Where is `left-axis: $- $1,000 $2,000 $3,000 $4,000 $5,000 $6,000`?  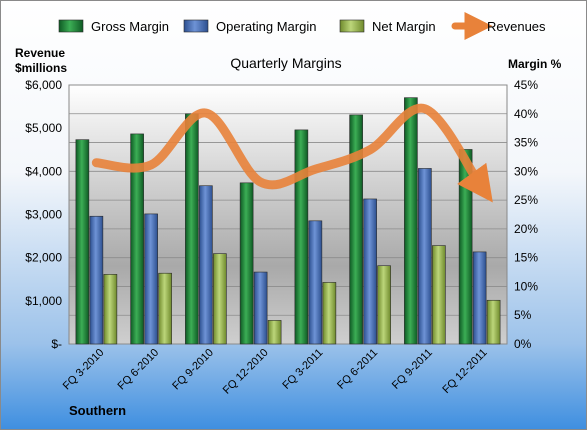 left-axis: $- $1,000 $2,000 $3,000 $4,000 $5,000 $6,000 is located at coordinates (43, 214).